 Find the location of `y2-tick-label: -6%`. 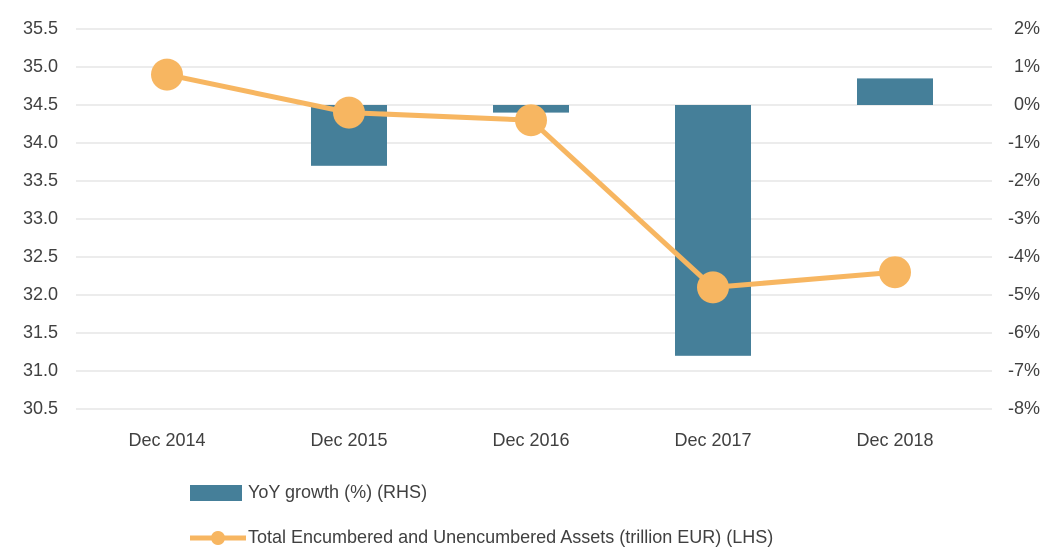

y2-tick-label: -6% is located at coordinates (1024, 332).